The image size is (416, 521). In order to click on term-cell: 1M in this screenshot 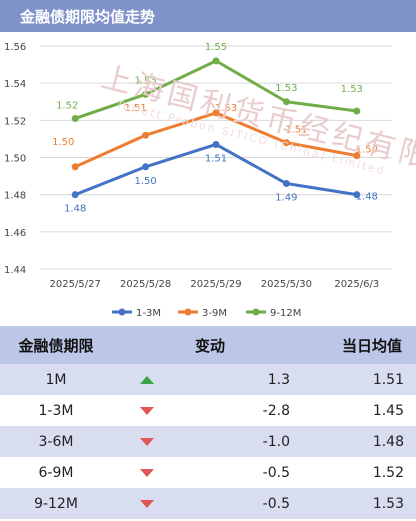, I will do `click(56, 379)`.